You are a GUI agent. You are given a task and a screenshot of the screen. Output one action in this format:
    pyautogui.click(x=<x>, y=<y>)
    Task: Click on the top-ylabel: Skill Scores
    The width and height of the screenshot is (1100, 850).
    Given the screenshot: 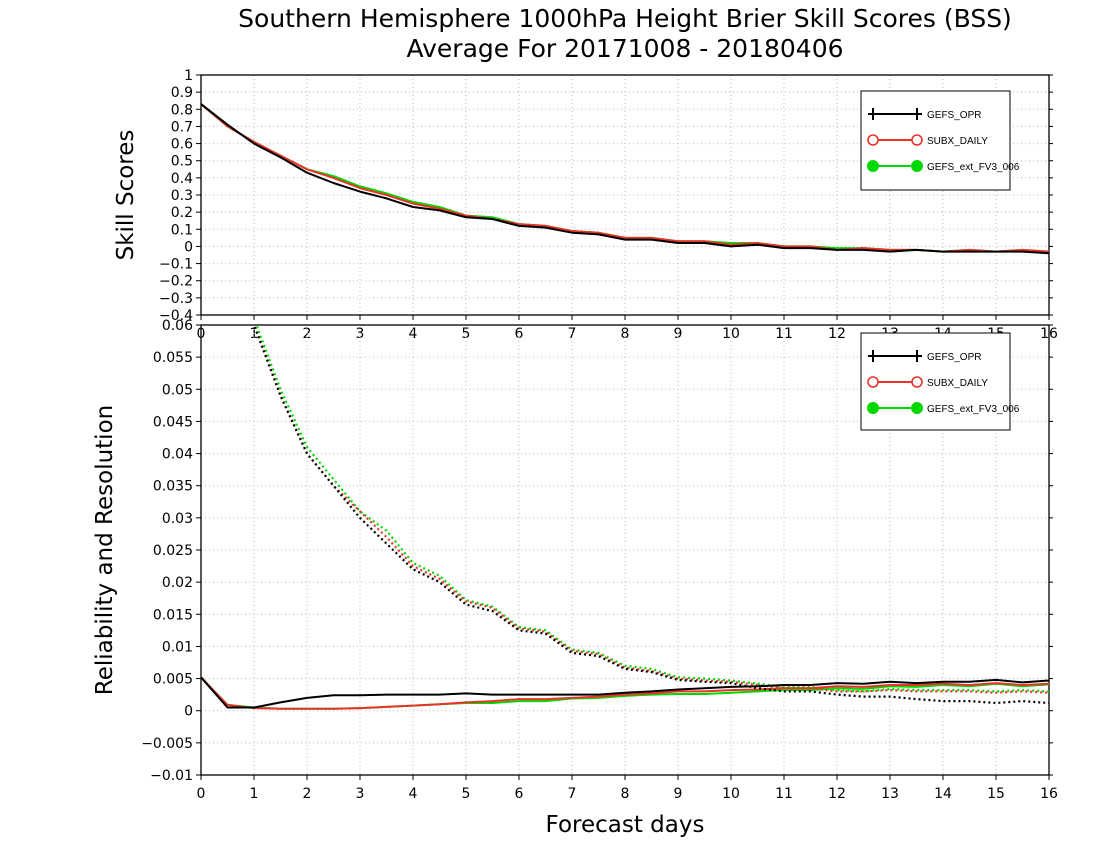 What is the action you would take?
    pyautogui.click(x=126, y=195)
    